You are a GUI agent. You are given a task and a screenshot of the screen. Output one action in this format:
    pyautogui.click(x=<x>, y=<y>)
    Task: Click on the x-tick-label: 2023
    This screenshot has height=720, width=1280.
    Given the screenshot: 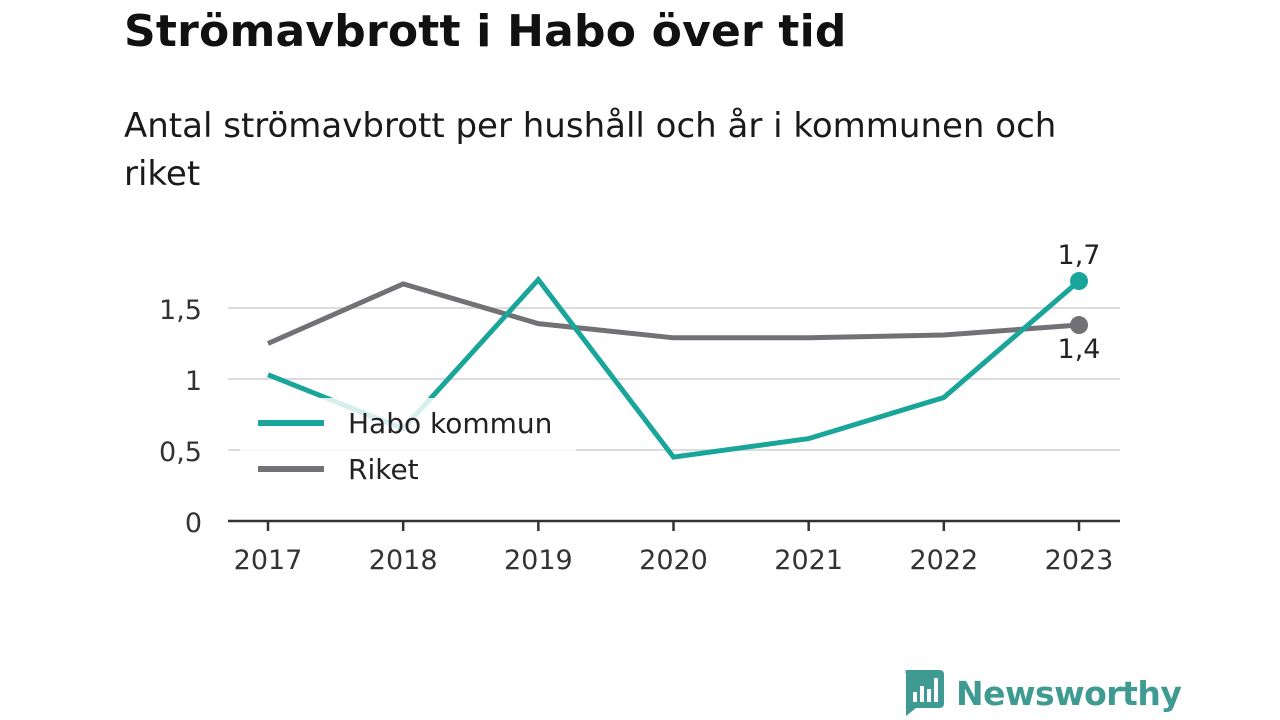 What is the action you would take?
    pyautogui.click(x=1079, y=560)
    